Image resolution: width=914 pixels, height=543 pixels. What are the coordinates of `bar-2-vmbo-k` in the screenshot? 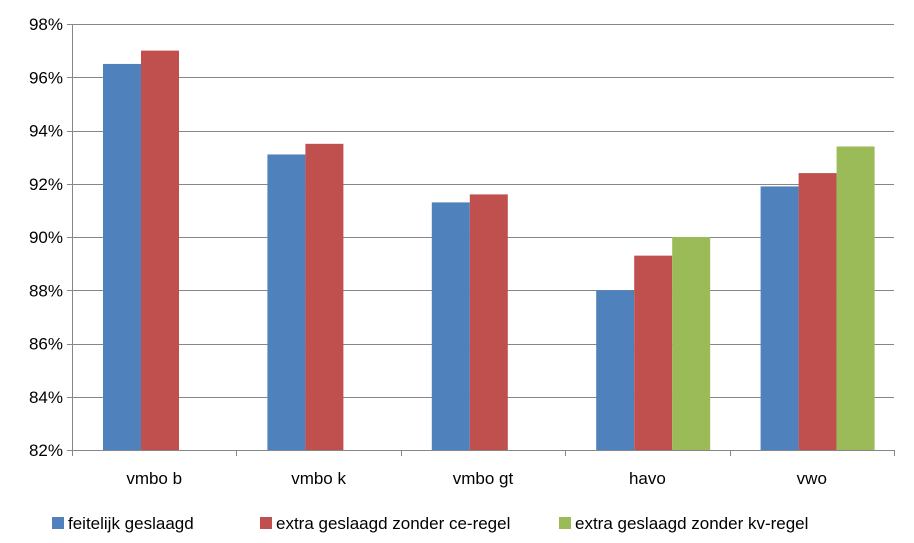 It's located at (324, 296).